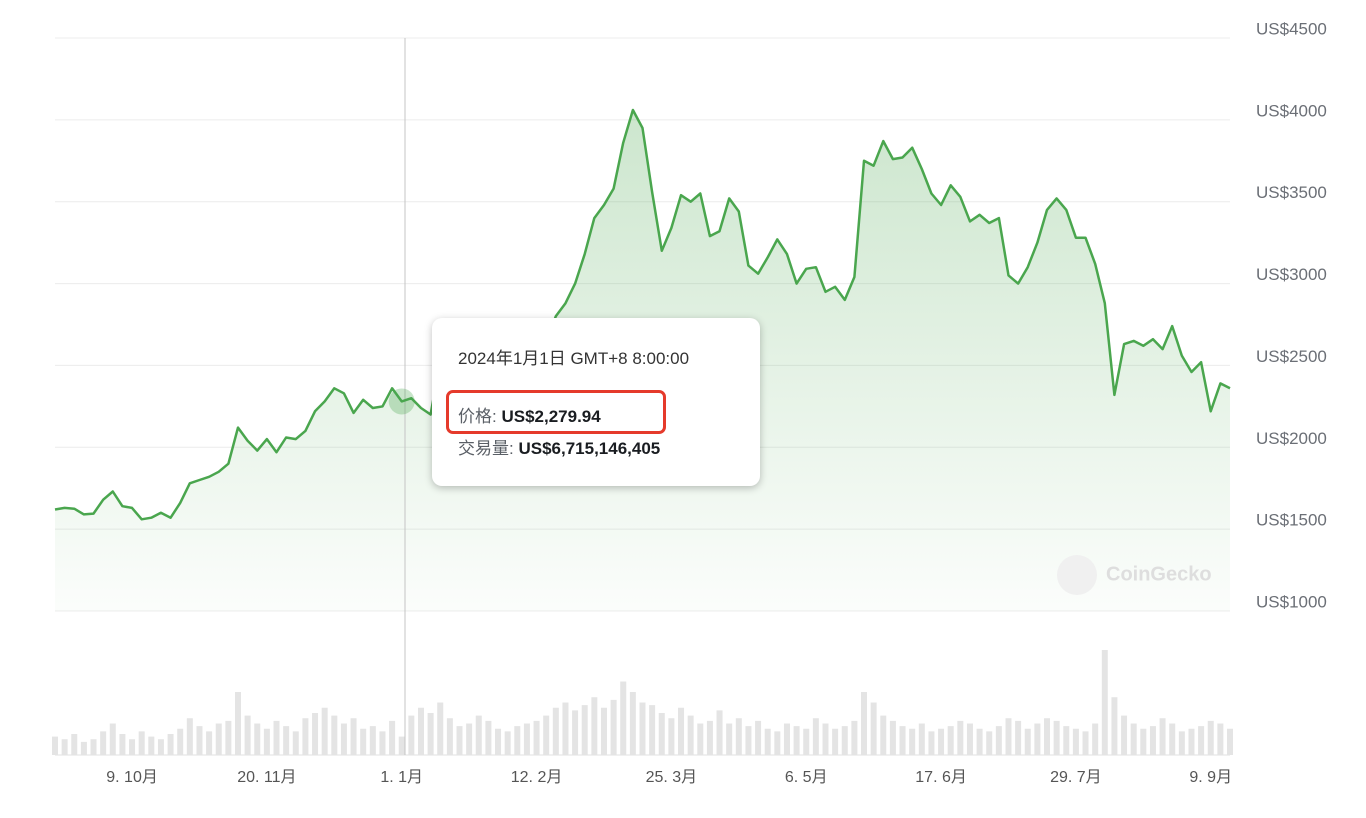  Describe the element at coordinates (1077, 575) in the screenshot. I see `watermark-logo` at that location.